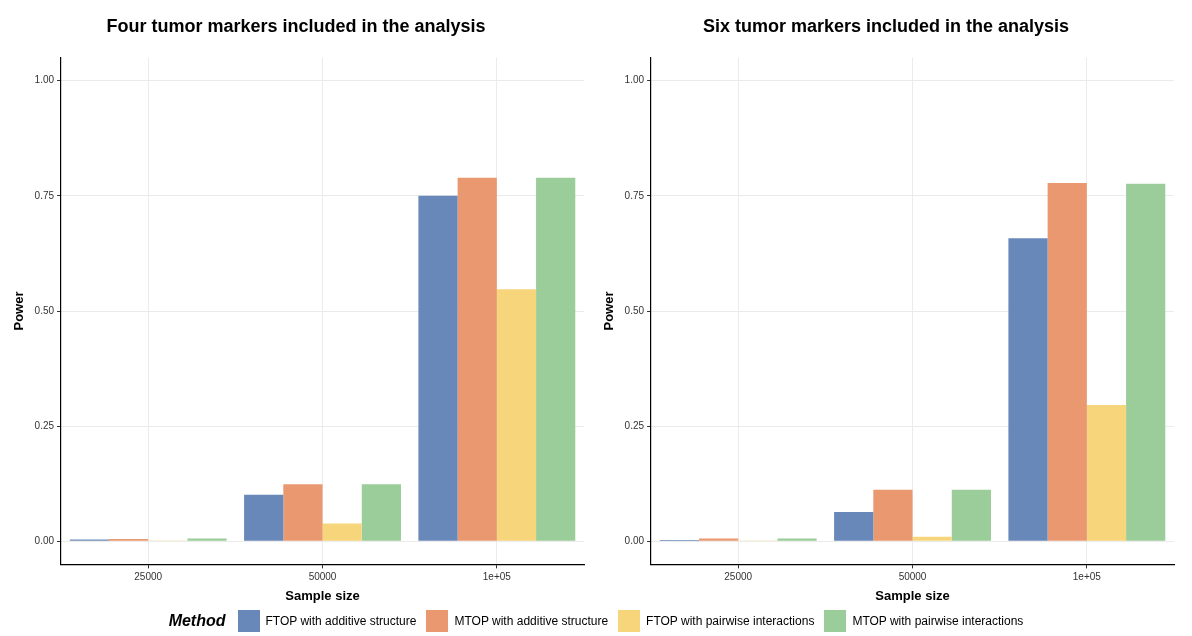 This screenshot has width=1192, height=636. I want to click on chart-title: Four tumor markers included in the analysis, so click(296, 25).